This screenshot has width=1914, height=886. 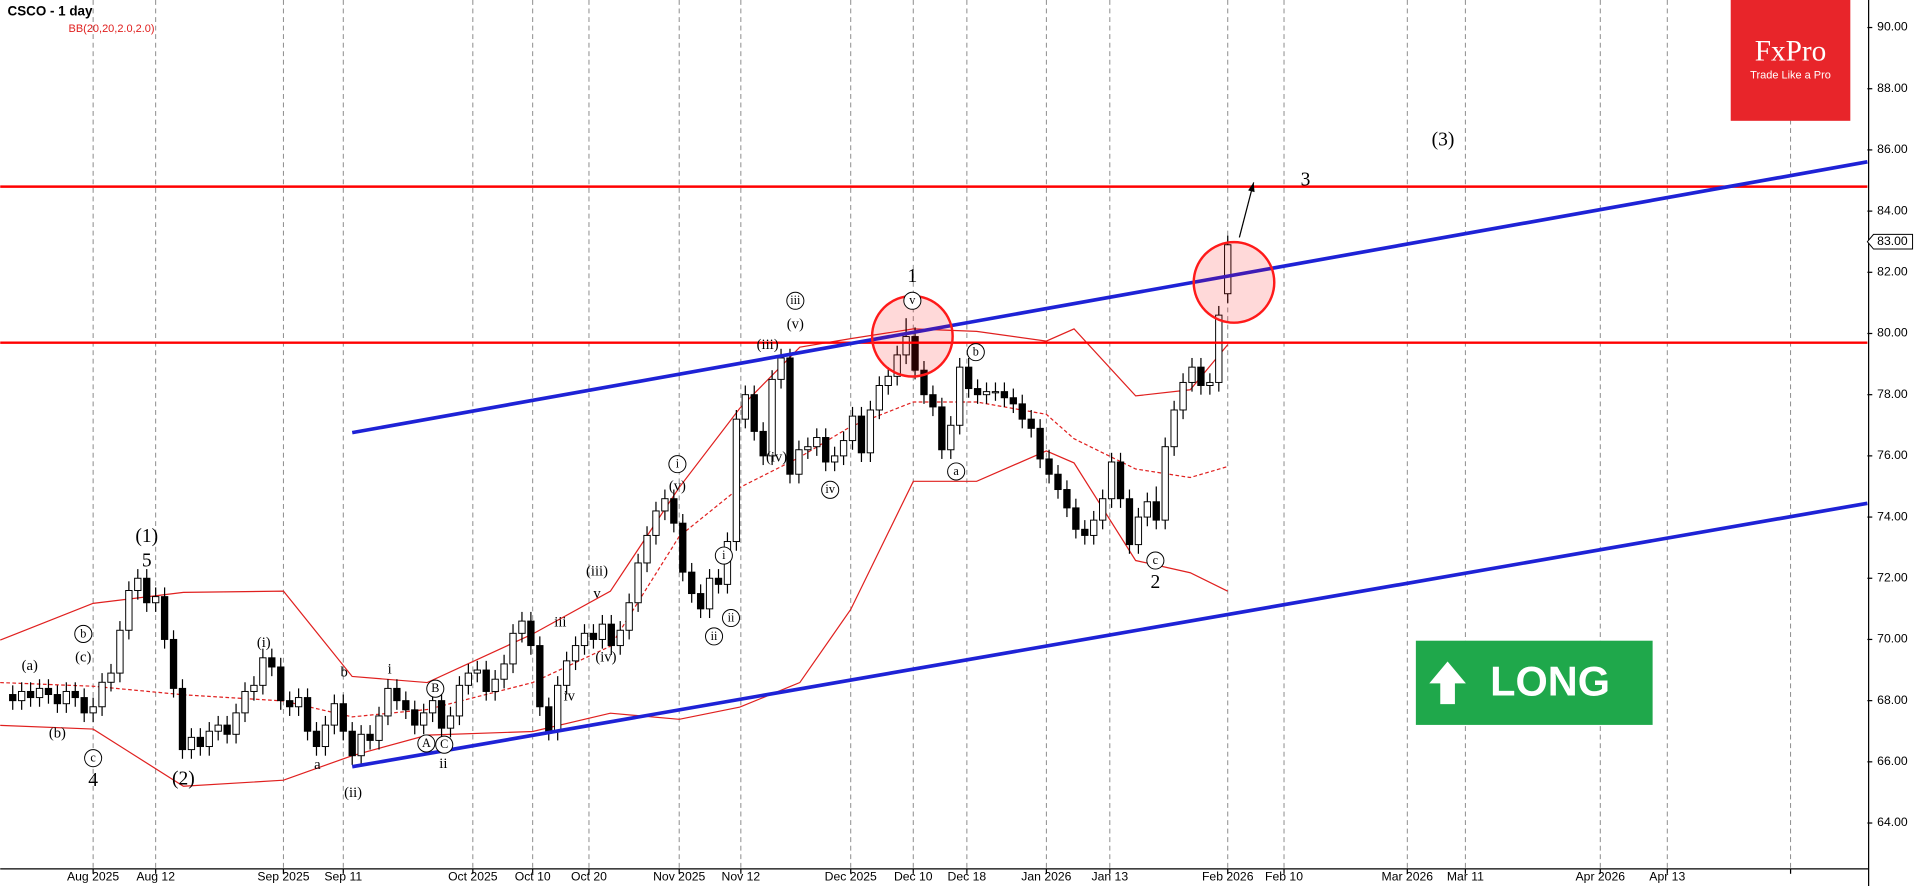 What do you see at coordinates (679, 877) in the screenshot?
I see `x-tick-label: Nov 2025` at bounding box center [679, 877].